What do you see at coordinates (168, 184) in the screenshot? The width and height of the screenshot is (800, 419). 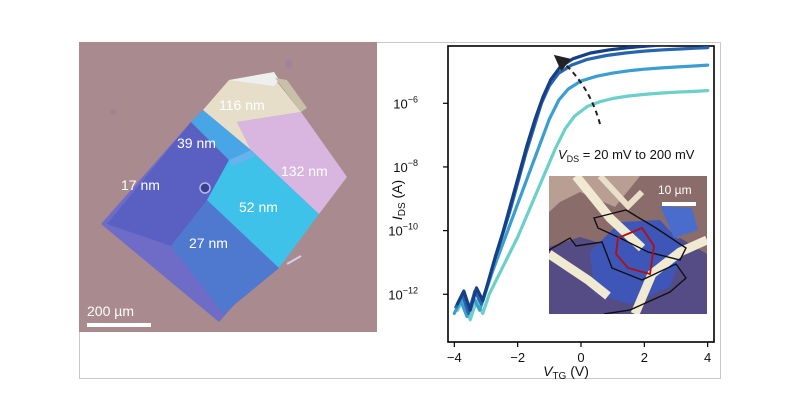 I see `flake-region-17nm` at bounding box center [168, 184].